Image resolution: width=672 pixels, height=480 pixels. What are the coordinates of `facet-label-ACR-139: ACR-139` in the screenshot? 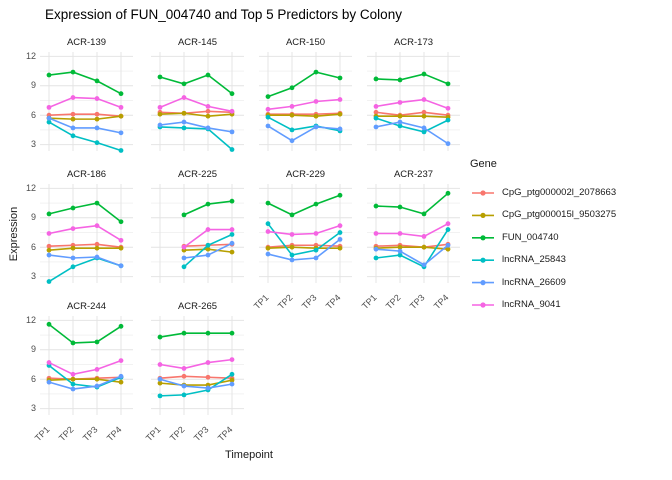 It's located at (86, 42).